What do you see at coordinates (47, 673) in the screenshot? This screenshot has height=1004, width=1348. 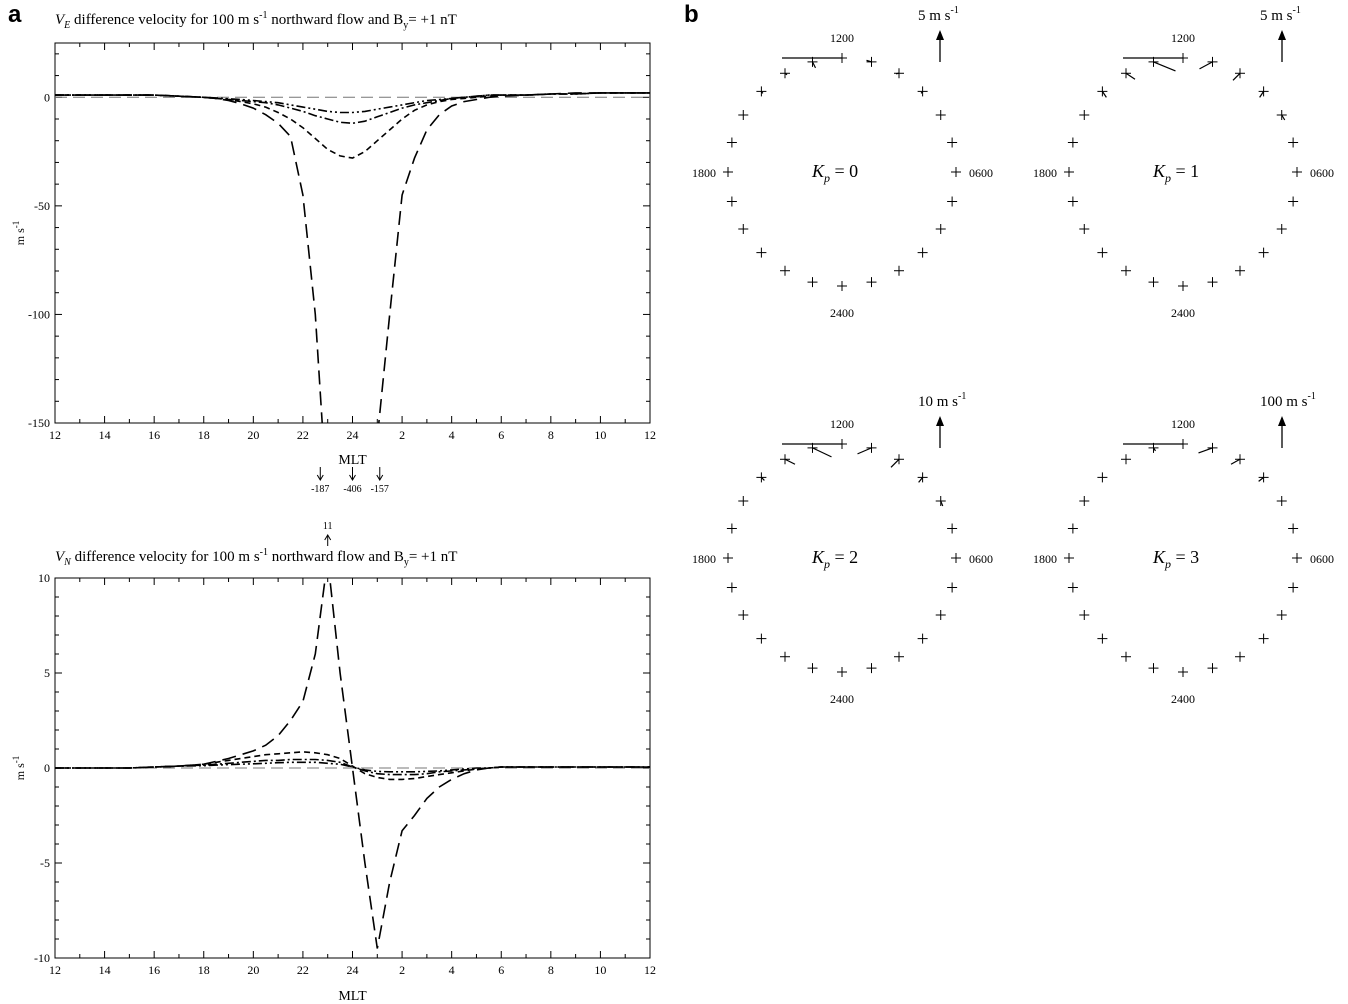 I see `y-tick-label: 5` at bounding box center [47, 673].